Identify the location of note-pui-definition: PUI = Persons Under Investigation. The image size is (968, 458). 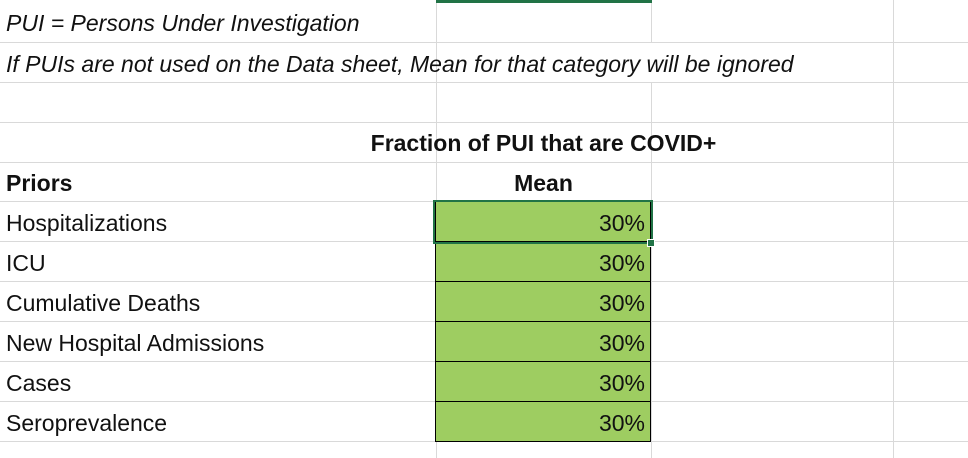
(183, 23).